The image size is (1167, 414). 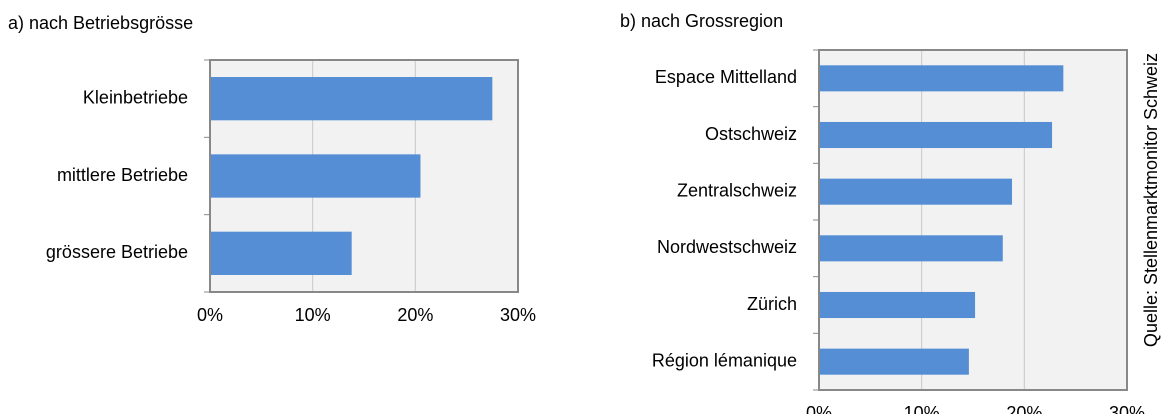 I want to click on source-note: Quelle: Stellenmarktmonitor Schweiz, so click(x=1151, y=200).